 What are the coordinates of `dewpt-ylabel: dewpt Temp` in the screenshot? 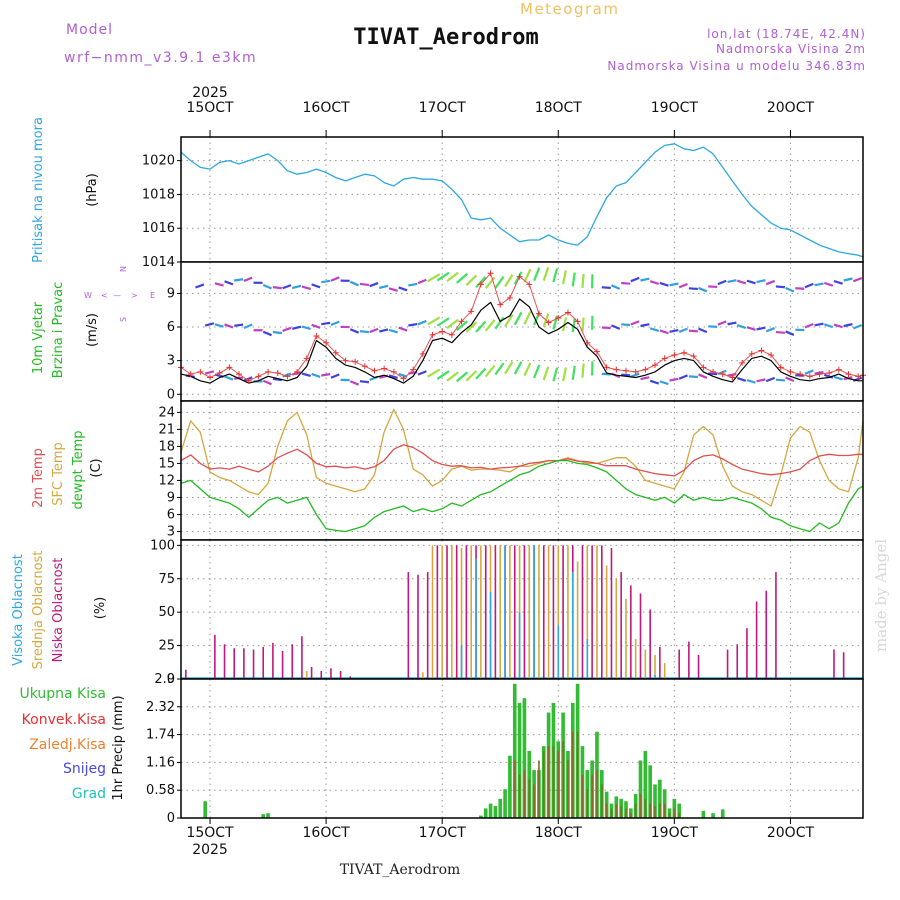 It's located at (78, 469).